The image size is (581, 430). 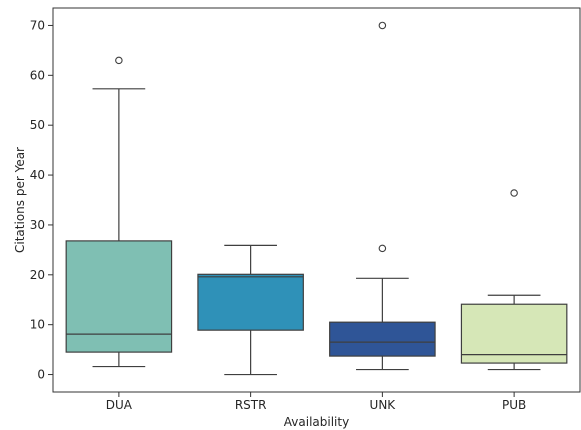 I want to click on x-tick-label: PUB, so click(x=514, y=405).